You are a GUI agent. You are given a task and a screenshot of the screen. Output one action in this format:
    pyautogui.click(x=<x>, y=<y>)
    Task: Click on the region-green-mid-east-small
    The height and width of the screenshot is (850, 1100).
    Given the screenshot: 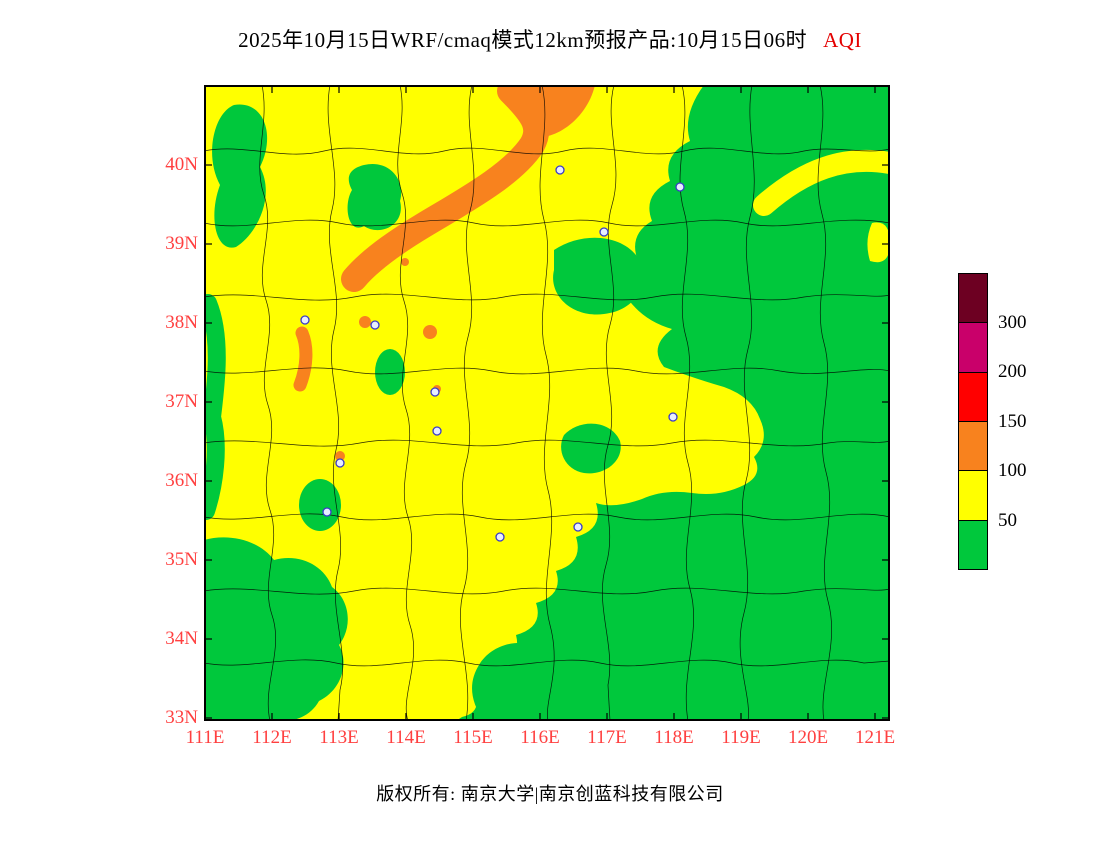 What is the action you would take?
    pyautogui.click(x=591, y=448)
    